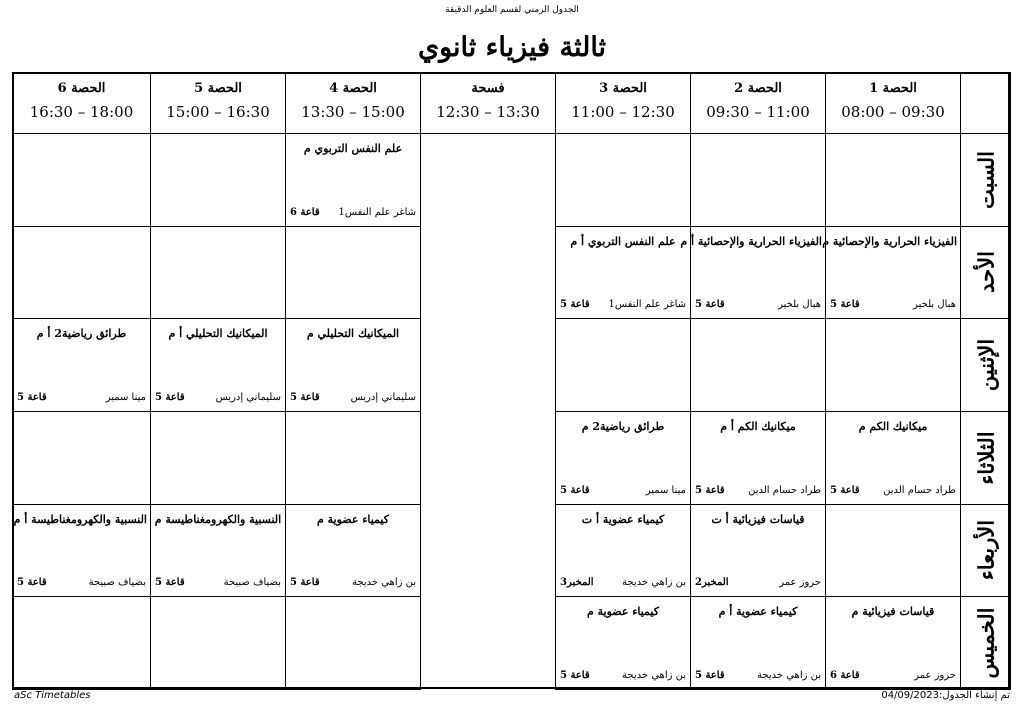  I want to click on break-header: فسحة 12:30 – 13:30, so click(488, 103).